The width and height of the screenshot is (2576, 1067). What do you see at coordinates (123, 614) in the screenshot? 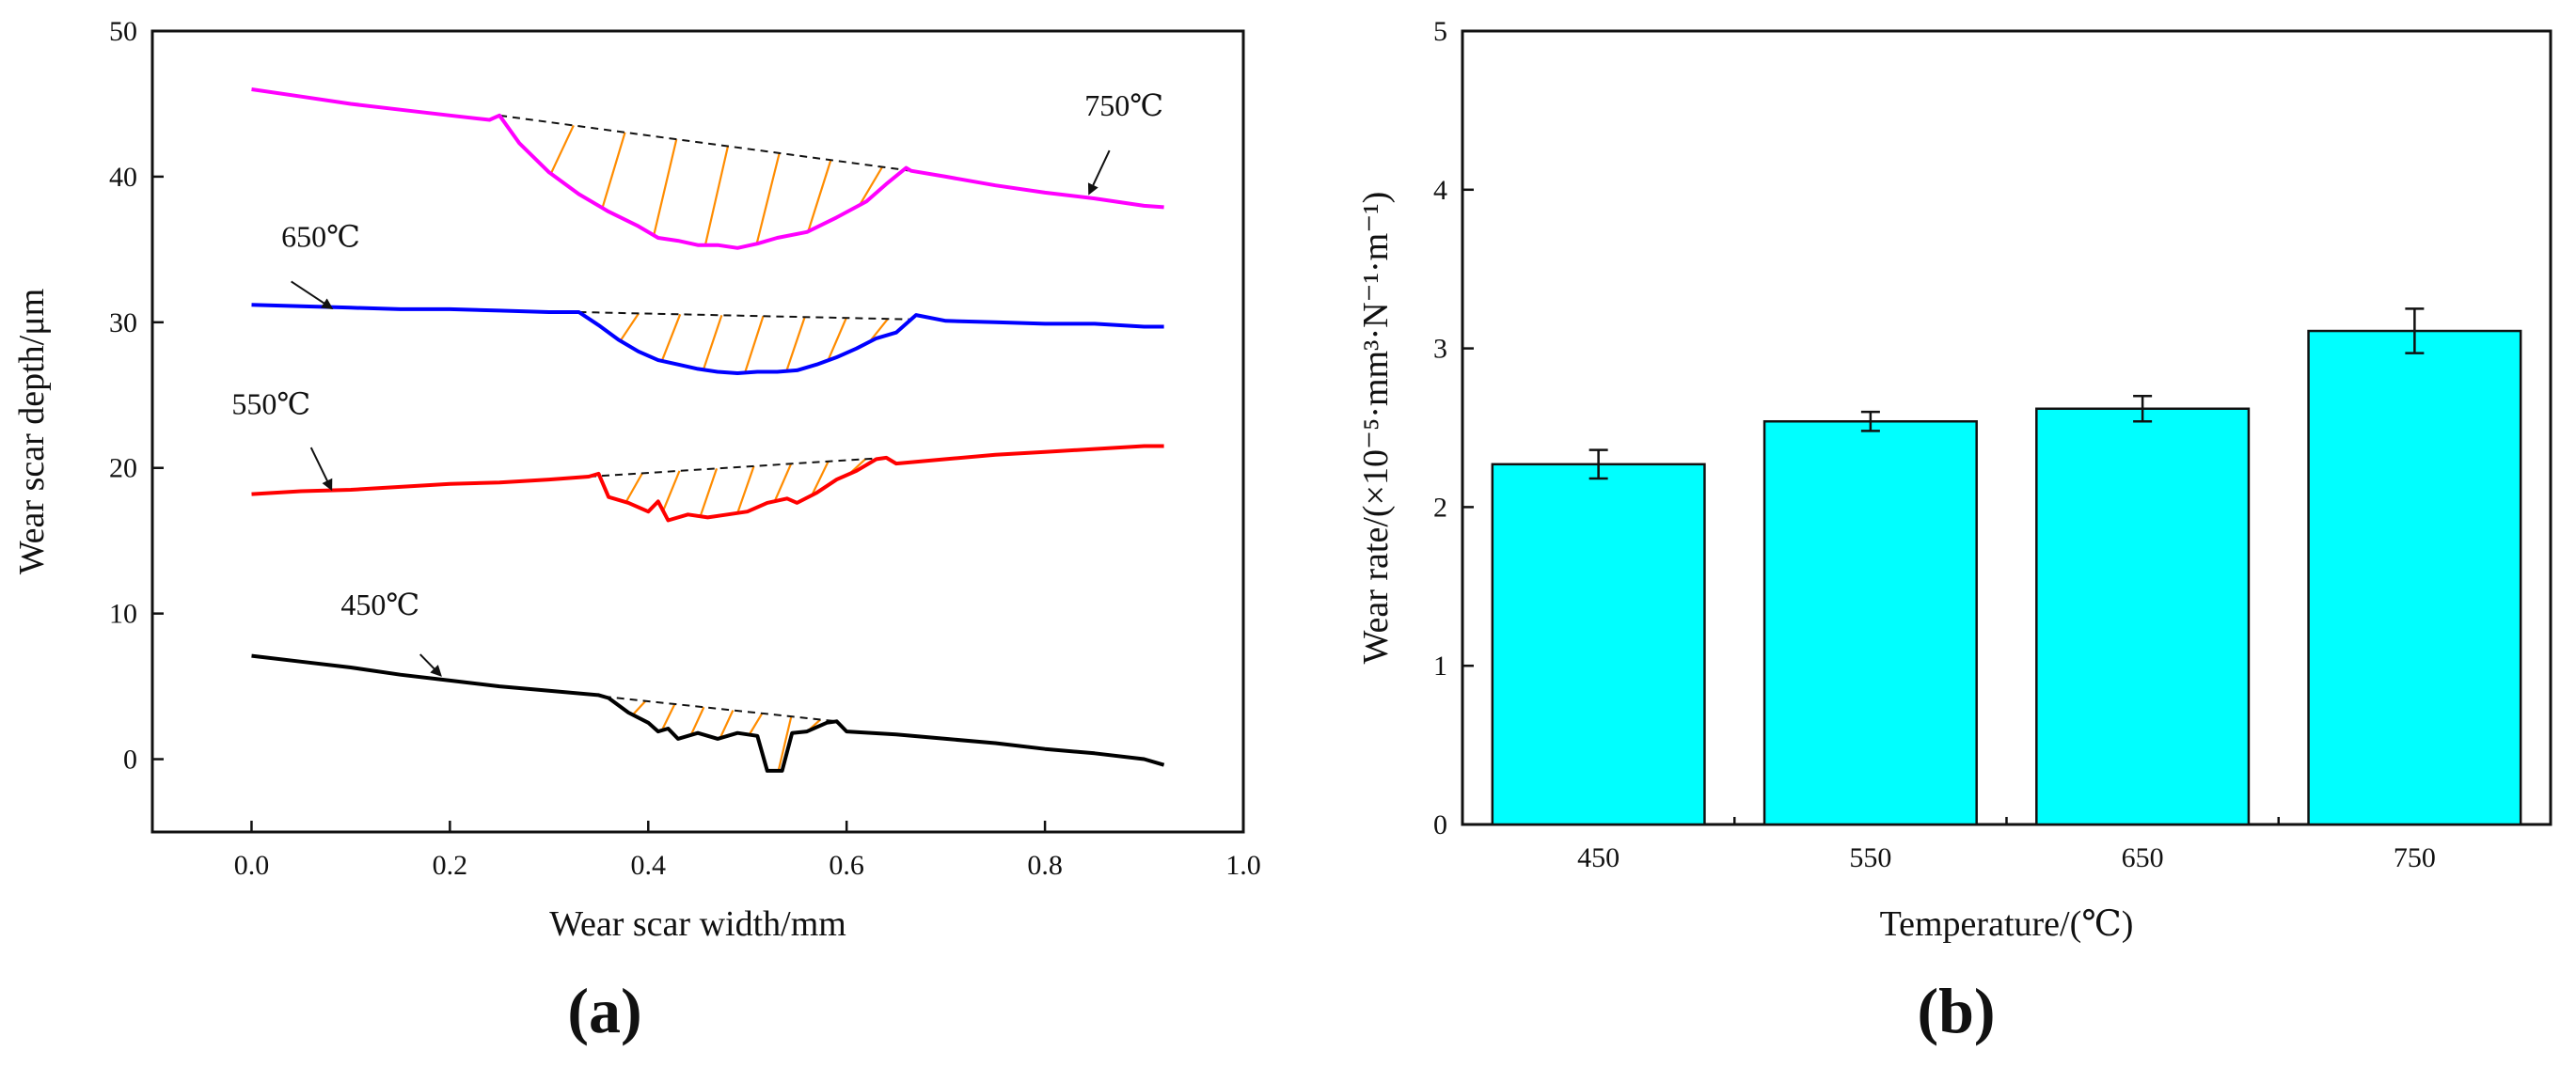
I see `y-tick-label: 10` at bounding box center [123, 614].